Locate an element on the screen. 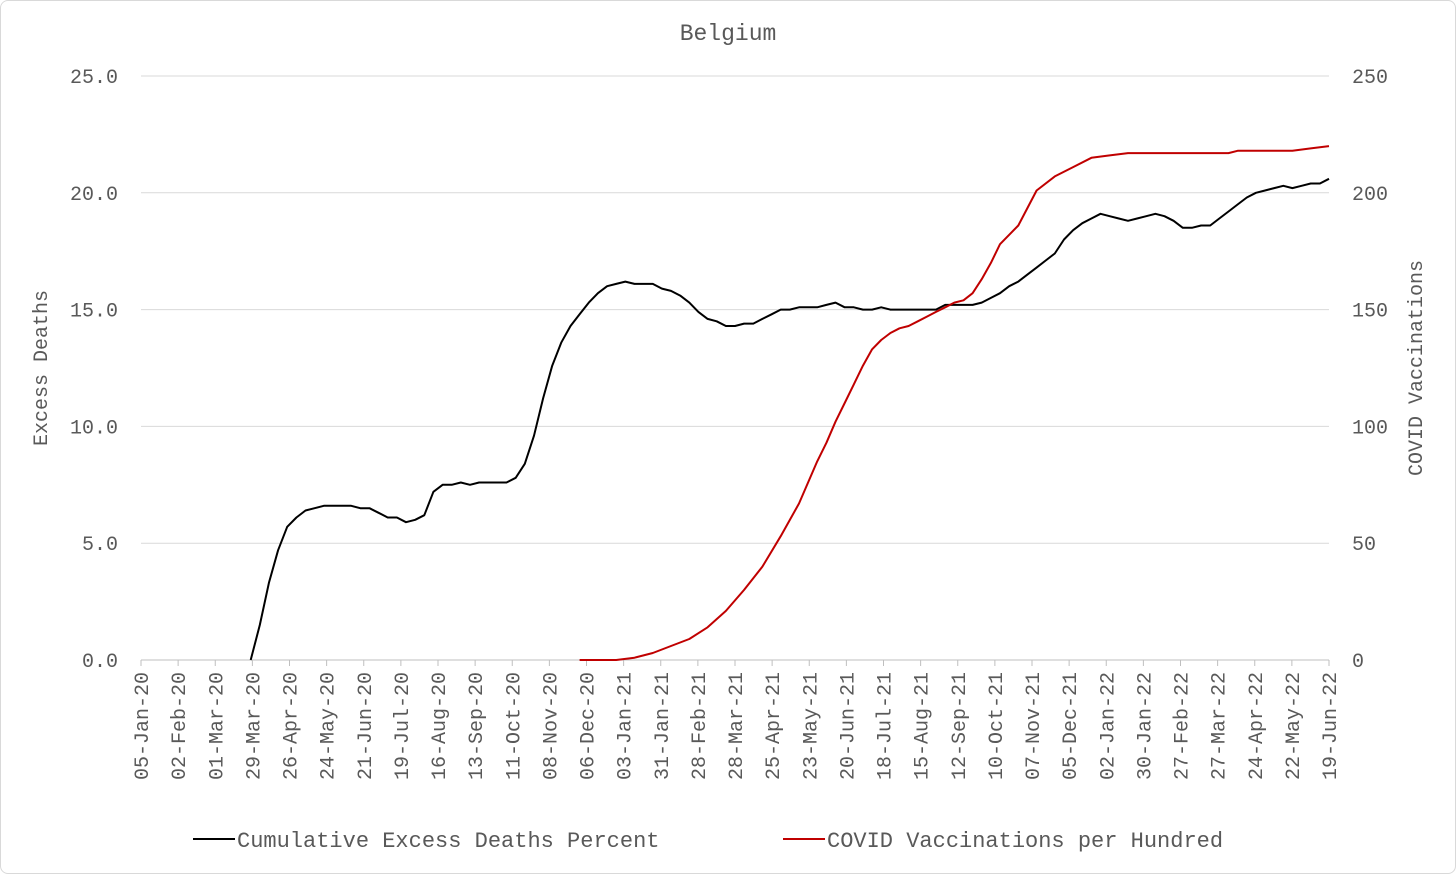 The width and height of the screenshot is (1456, 874). x-tick-label: 30-Jan-22 is located at coordinates (1145, 726).